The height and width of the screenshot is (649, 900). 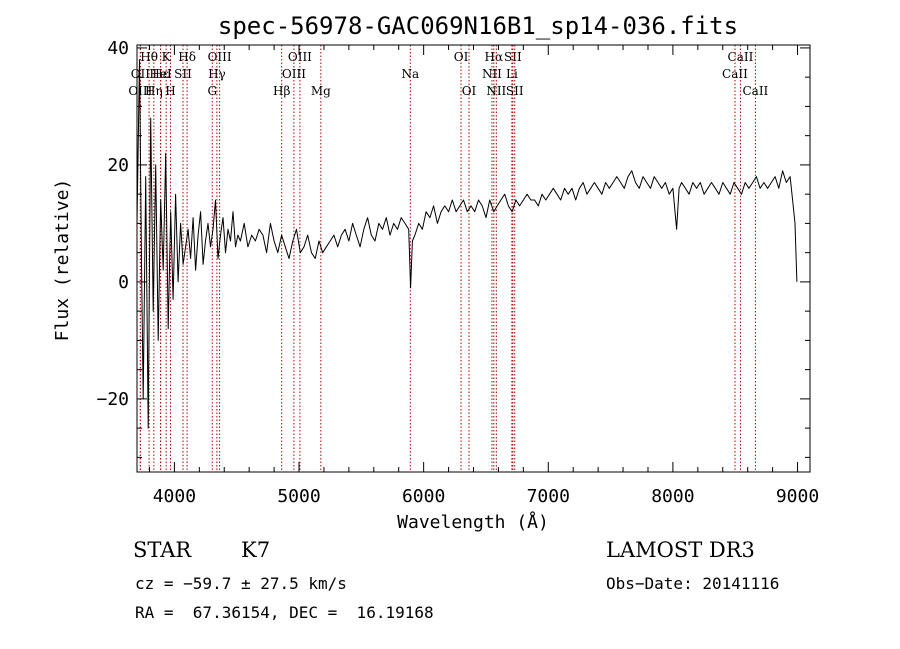 I want to click on line-marker-label-8: H, so click(x=170, y=91).